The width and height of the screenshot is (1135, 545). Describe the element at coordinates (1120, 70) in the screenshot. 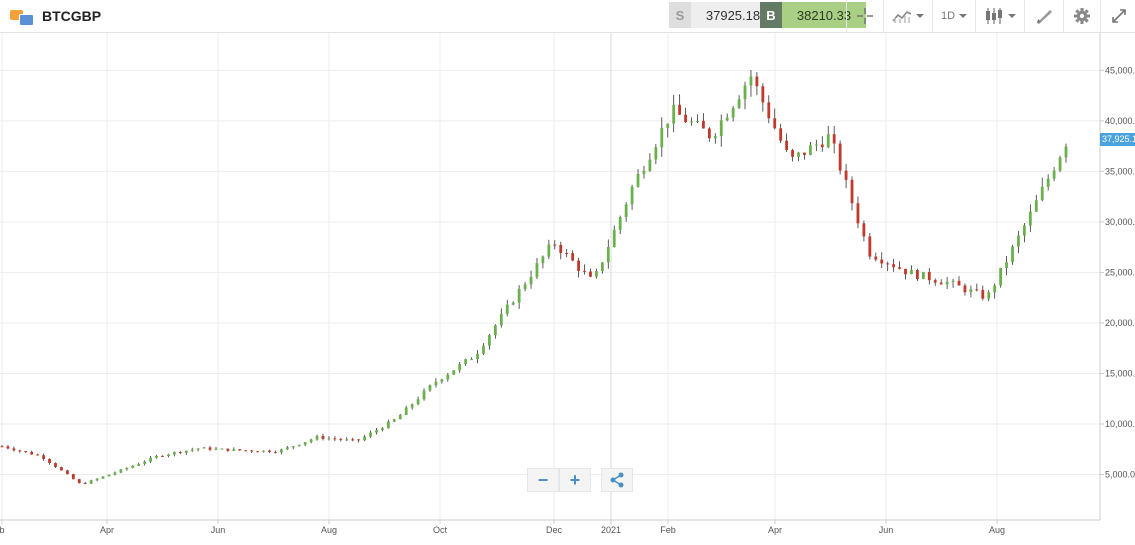

I see `y-tick-label: 45,000.0` at that location.